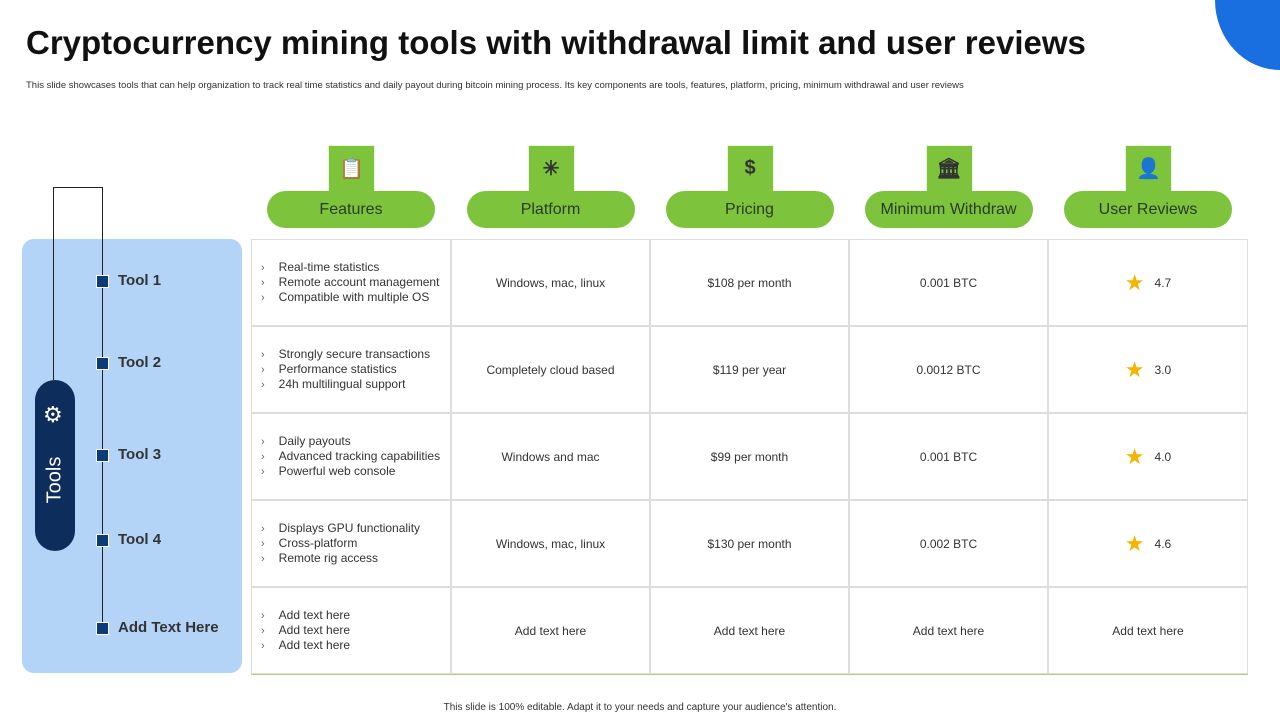 This screenshot has width=1280, height=720. I want to click on pricing-value: $108 per month, so click(749, 282).